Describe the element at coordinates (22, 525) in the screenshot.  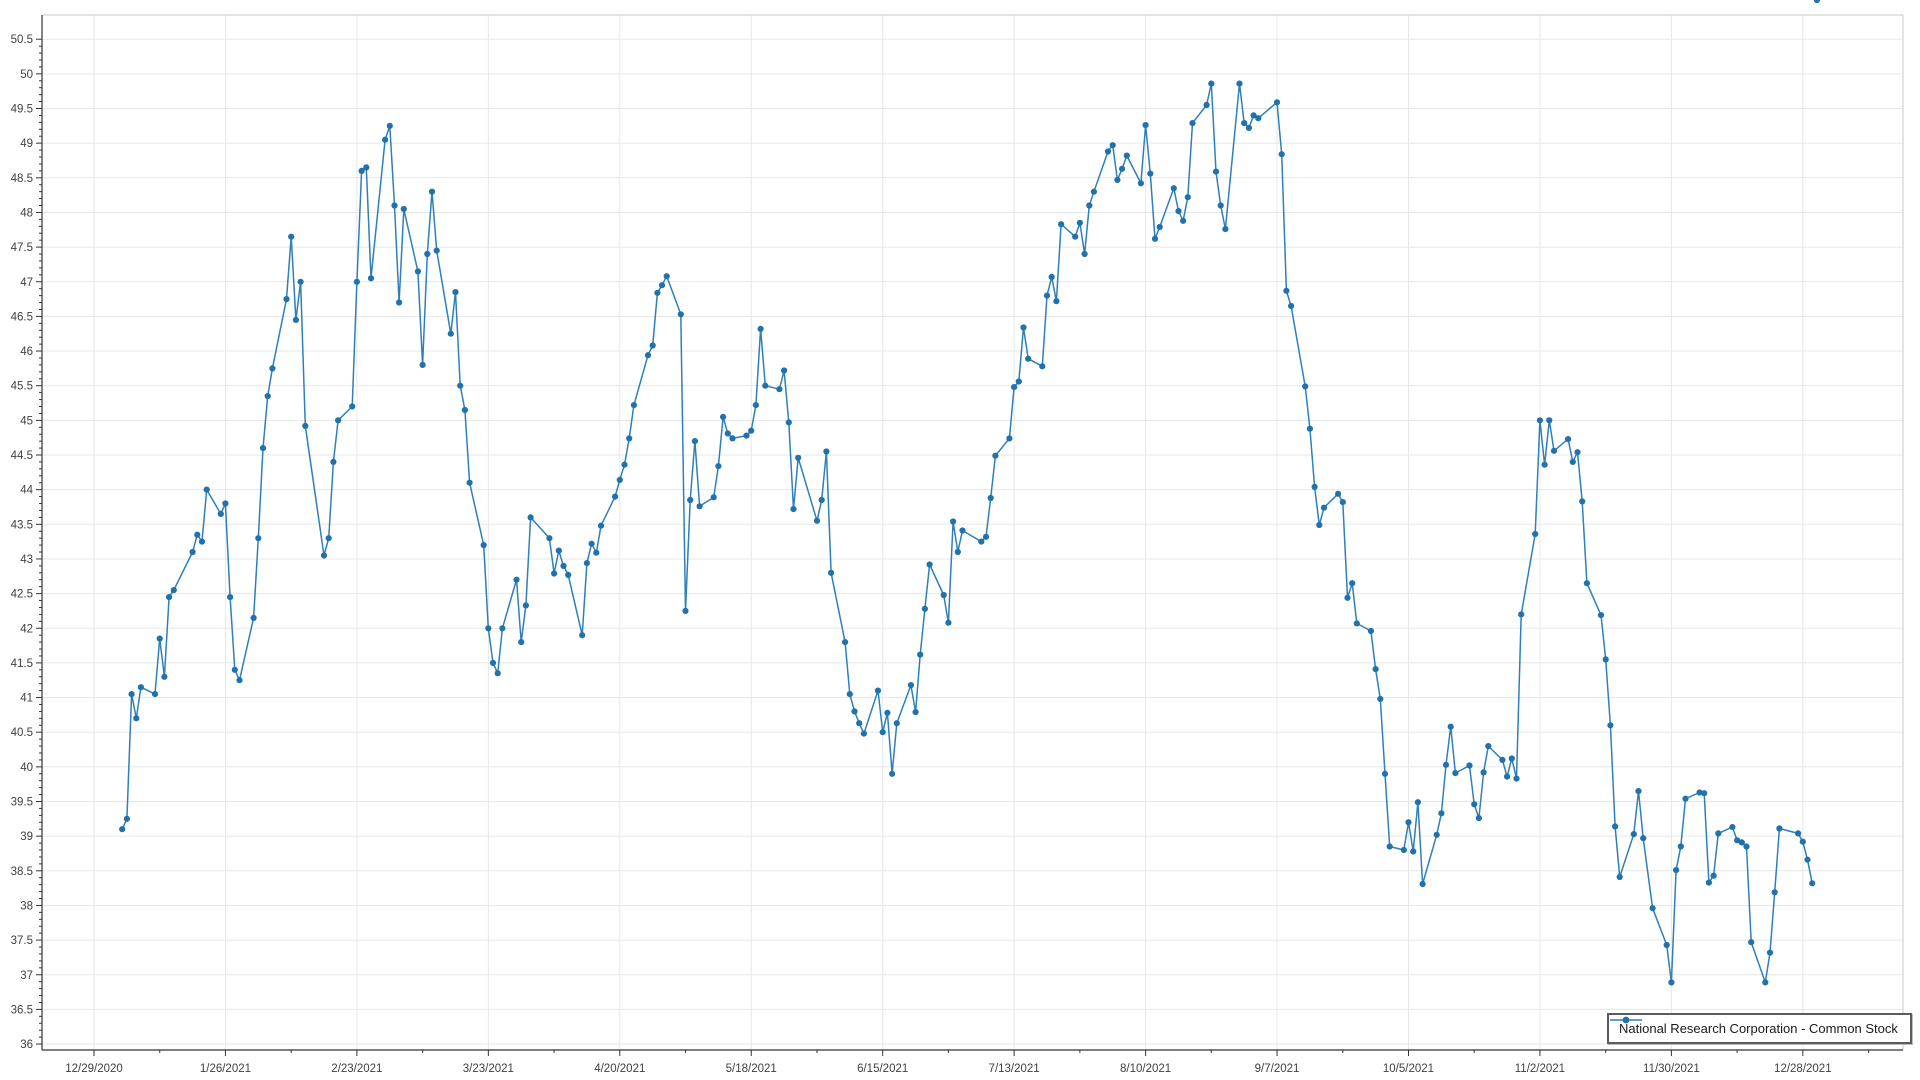
I see `y-axis-tick-label: 43.5` at that location.